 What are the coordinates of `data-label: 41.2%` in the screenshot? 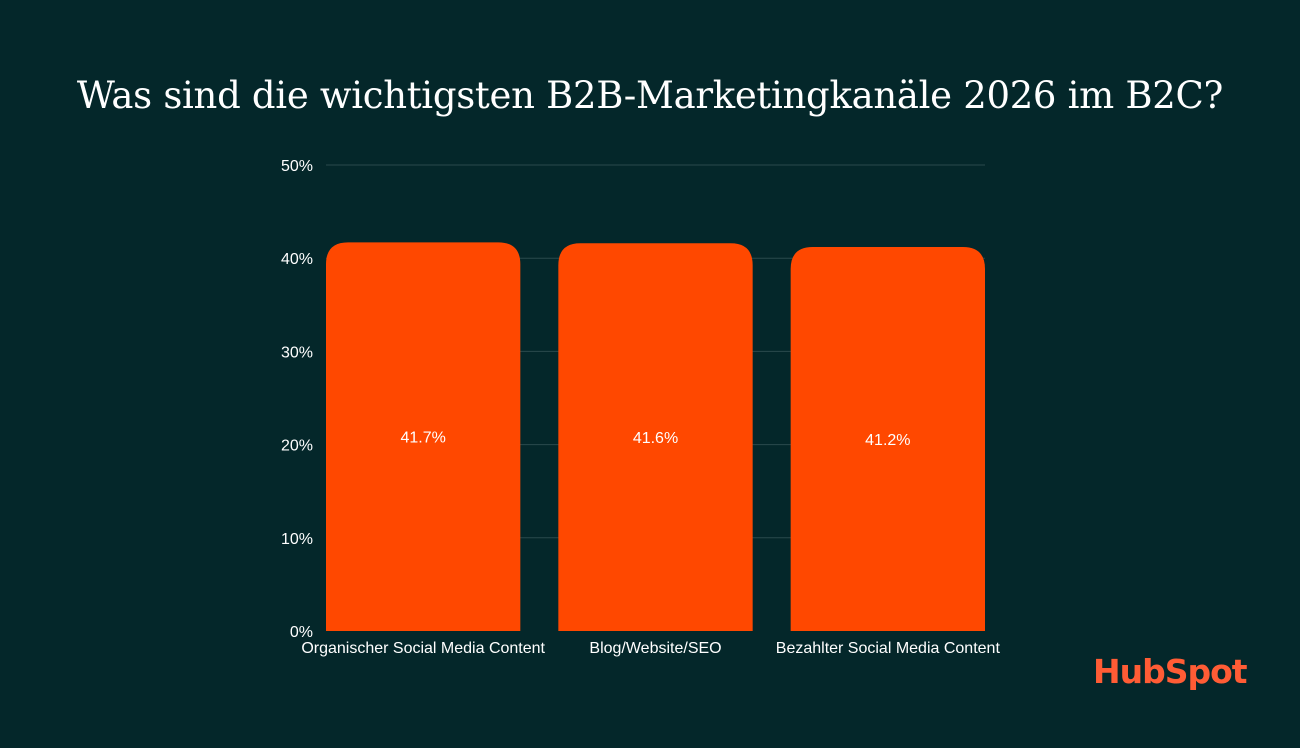 It's located at (887, 440).